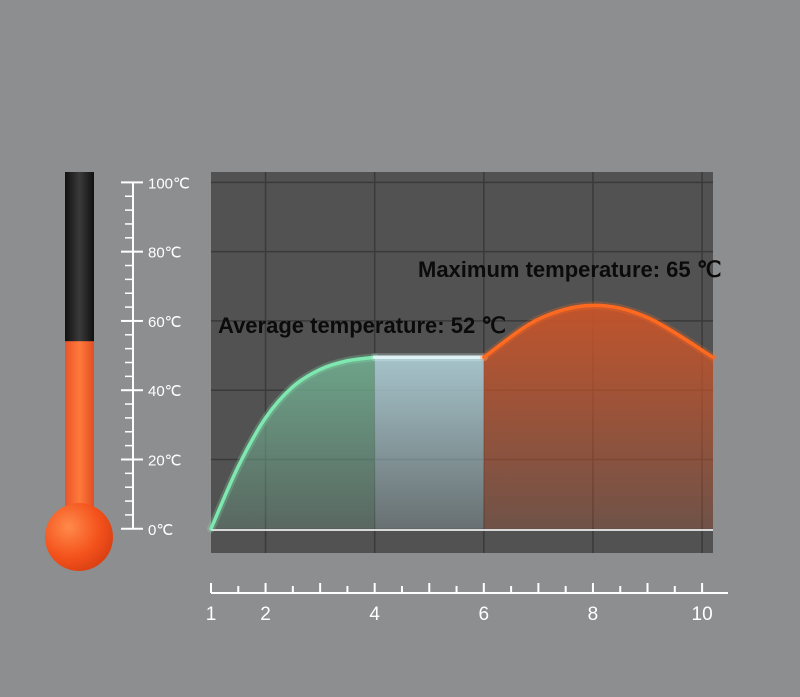 This screenshot has height=697, width=800. Describe the element at coordinates (265, 614) in the screenshot. I see `x-tick-label: 2` at that location.